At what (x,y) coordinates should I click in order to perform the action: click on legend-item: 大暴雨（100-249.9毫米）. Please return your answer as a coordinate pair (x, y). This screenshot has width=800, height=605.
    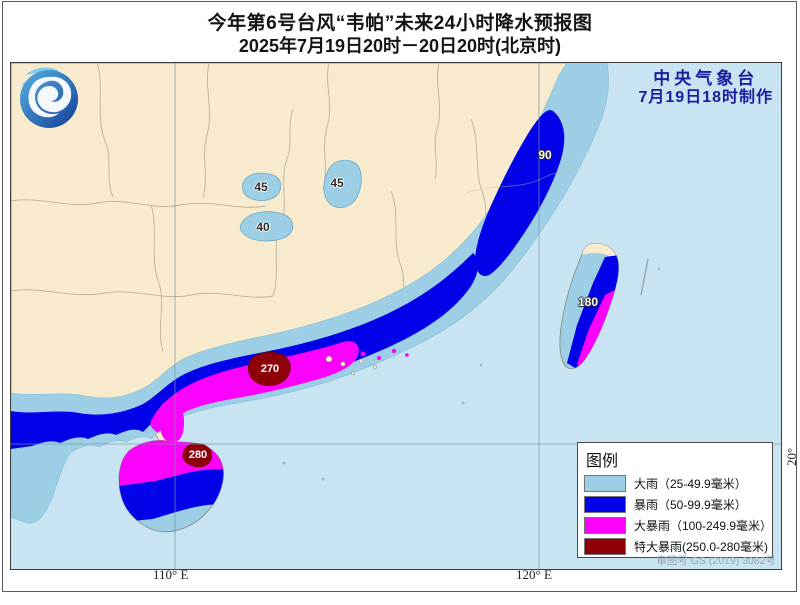
    Looking at the image, I should click on (678, 525).